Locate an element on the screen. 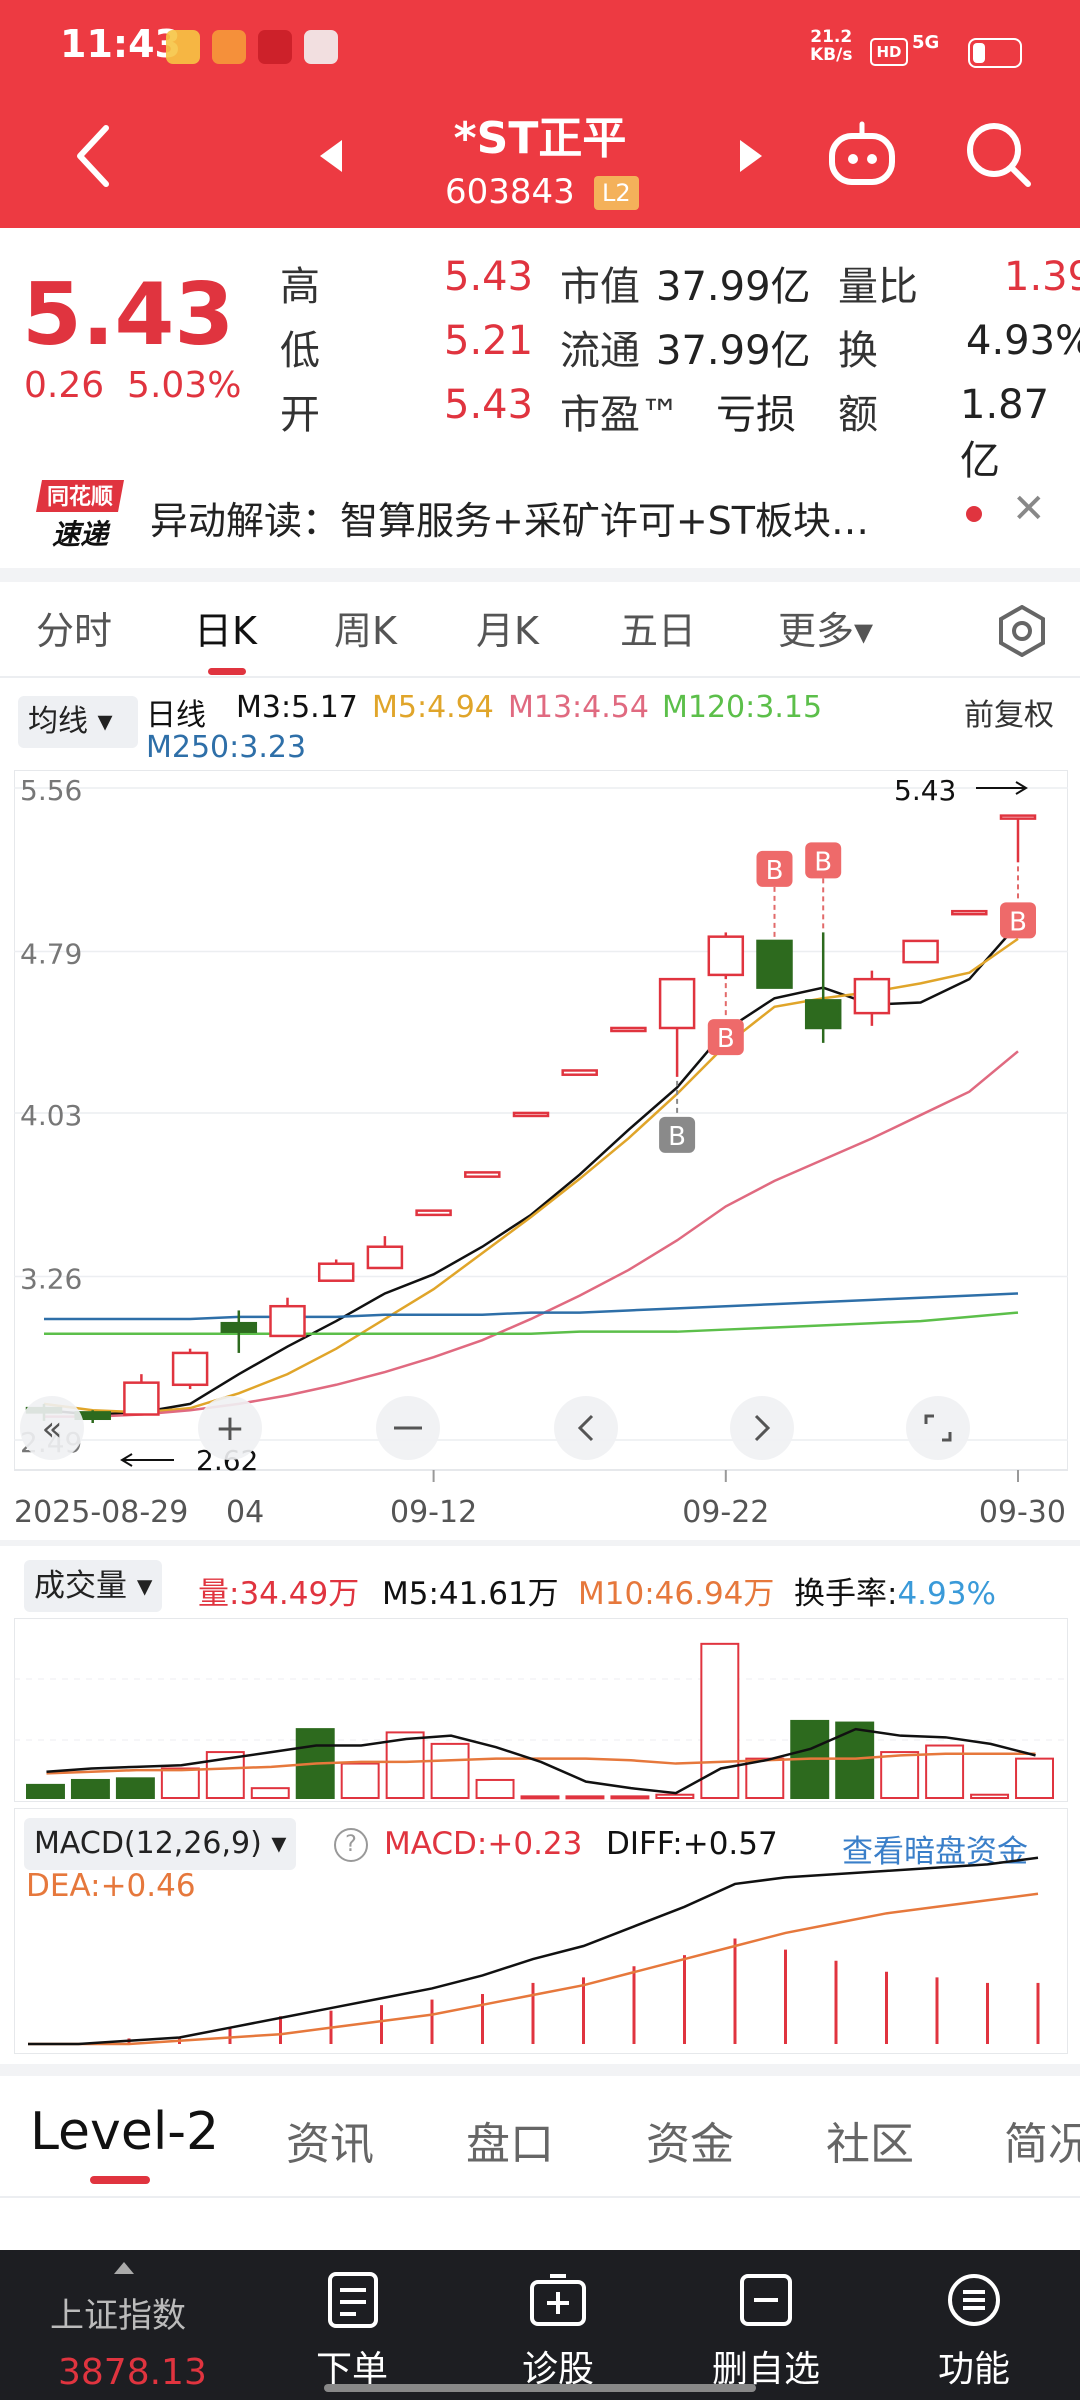 The image size is (1080, 2400). tab-more: 更多▾ is located at coordinates (826, 631).